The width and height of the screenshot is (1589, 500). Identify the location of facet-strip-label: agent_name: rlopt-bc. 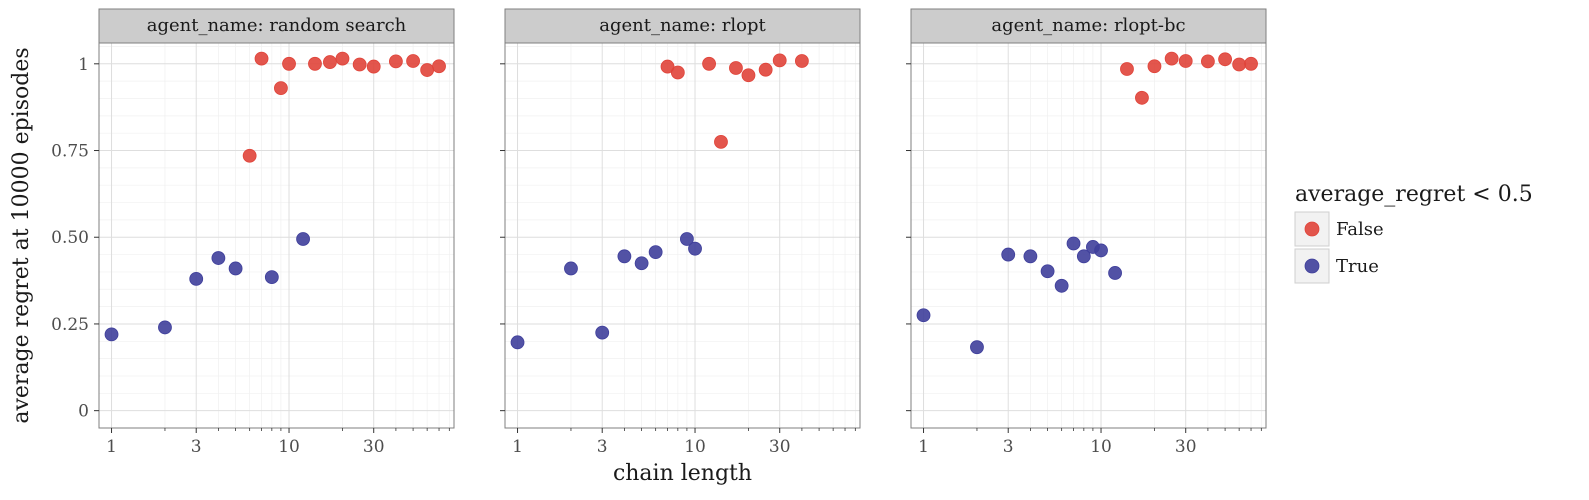
(1088, 25).